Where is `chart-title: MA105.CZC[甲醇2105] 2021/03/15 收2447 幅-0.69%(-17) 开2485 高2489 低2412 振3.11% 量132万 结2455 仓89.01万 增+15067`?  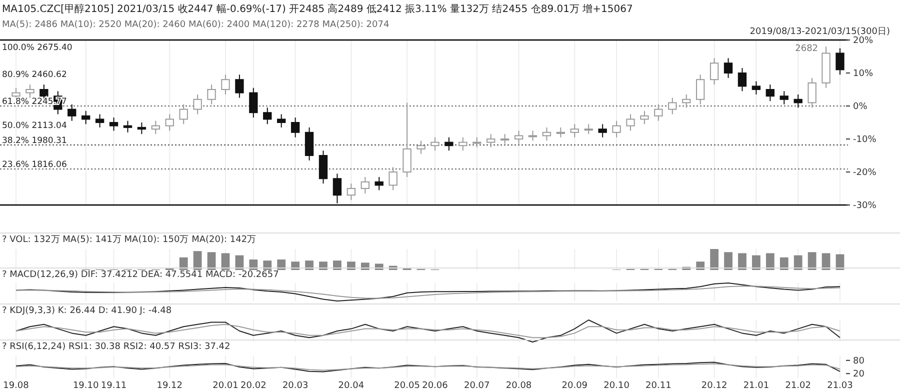 chart-title: MA105.CZC[甲醇2105] 2021/03/15 收2447 幅-0.69%(-17) 开2485 高2489 低2412 振3.11% 量132万 结2455 仓89.01万 增+15067 is located at coordinates (317, 9).